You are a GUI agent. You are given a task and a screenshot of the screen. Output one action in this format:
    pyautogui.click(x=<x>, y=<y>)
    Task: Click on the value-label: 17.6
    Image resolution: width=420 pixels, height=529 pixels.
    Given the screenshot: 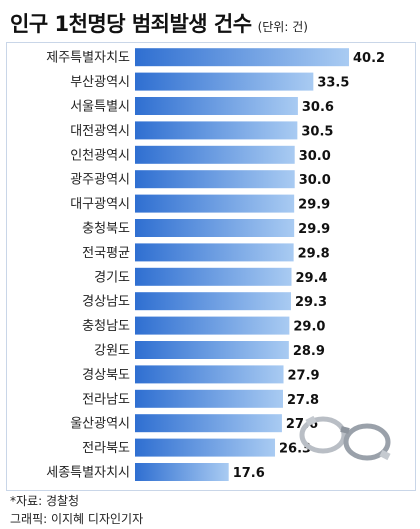 What is the action you would take?
    pyautogui.click(x=249, y=473)
    